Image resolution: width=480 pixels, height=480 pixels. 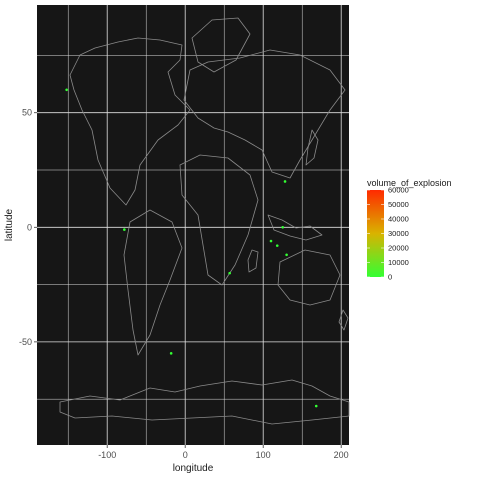 I want to click on coastline-africa, so click(x=219, y=220).